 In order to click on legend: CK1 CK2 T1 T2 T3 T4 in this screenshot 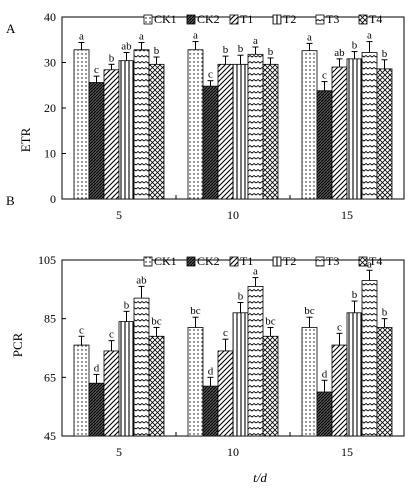, I will do `click(262, 261)`.